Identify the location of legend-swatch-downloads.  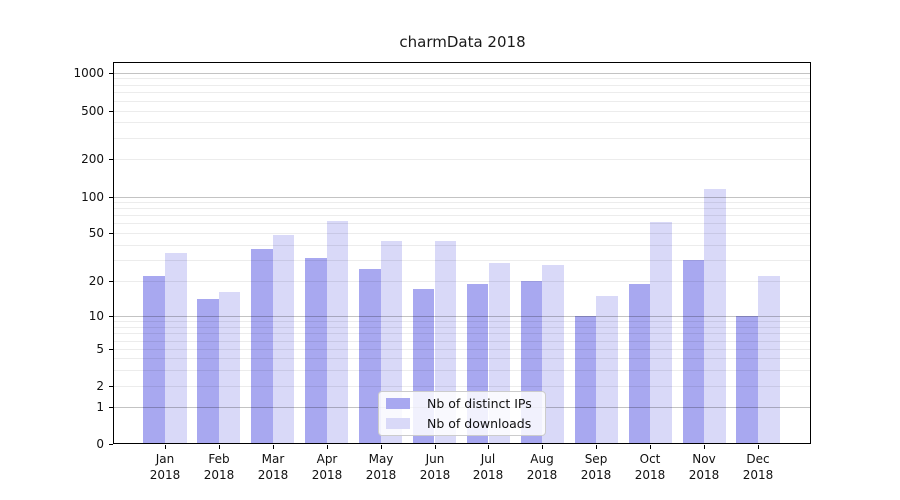
(398, 423).